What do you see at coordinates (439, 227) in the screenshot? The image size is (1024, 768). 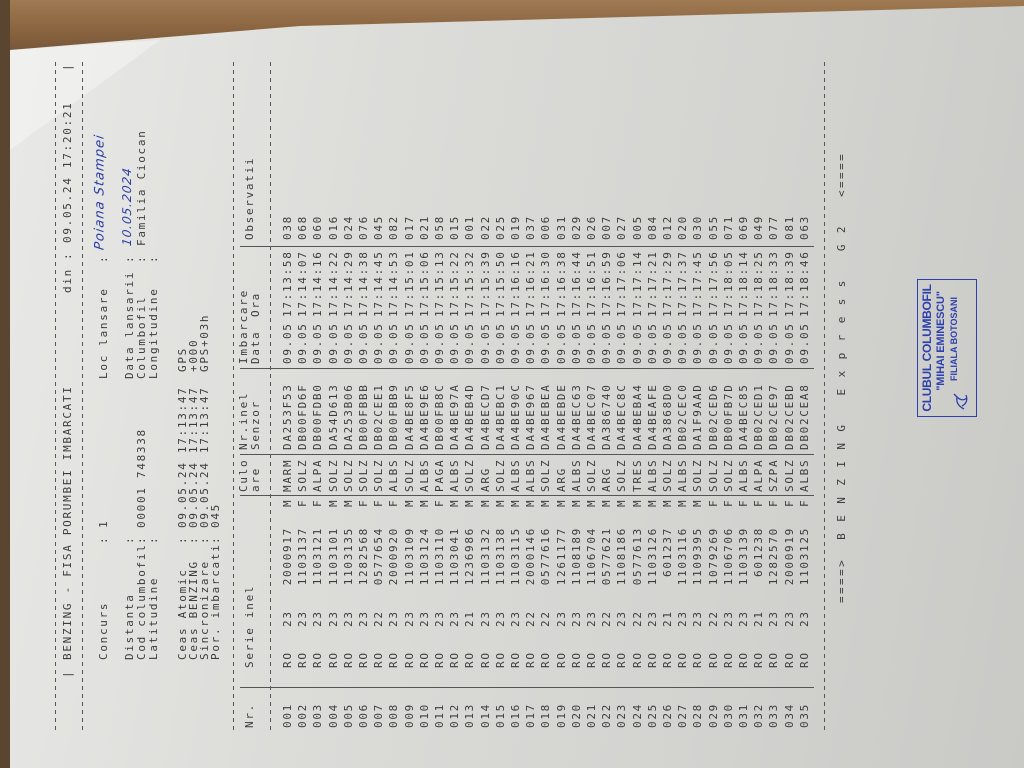 I see `cell-obs: 058` at bounding box center [439, 227].